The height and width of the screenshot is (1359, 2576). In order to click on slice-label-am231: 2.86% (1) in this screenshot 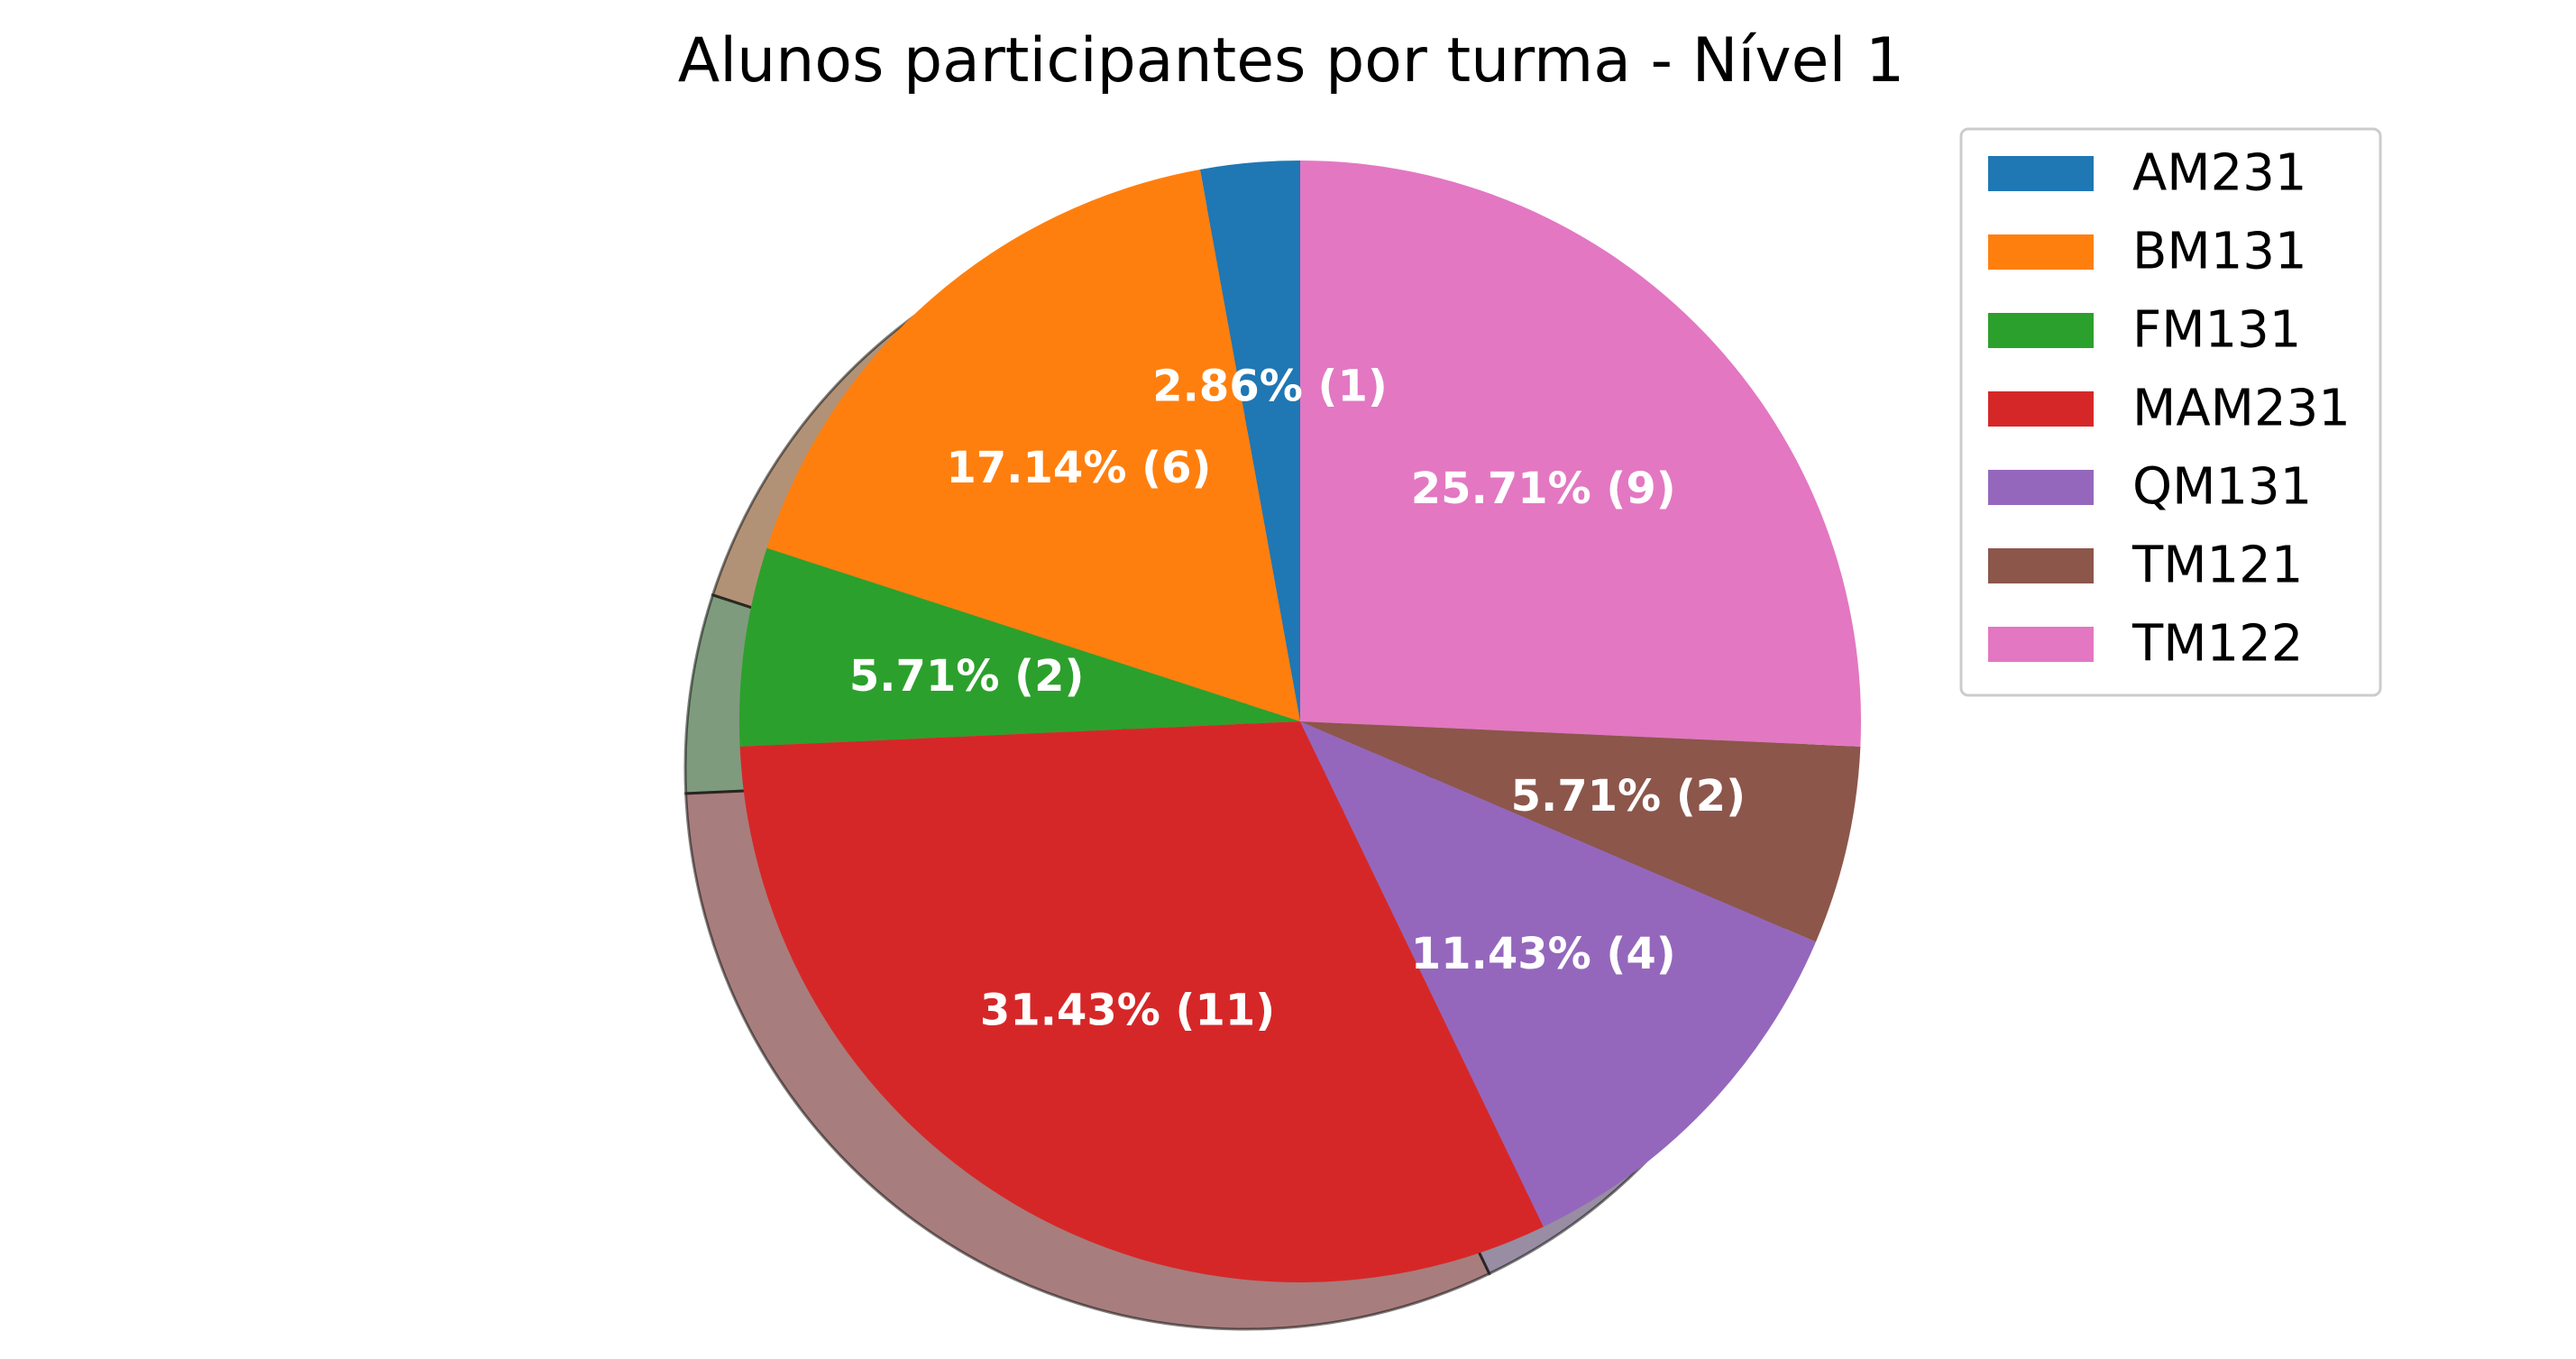, I will do `click(1270, 386)`.